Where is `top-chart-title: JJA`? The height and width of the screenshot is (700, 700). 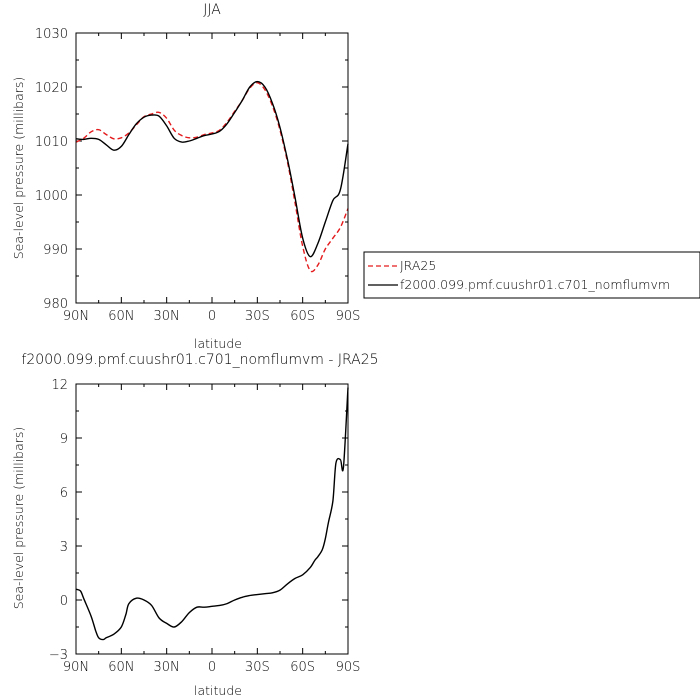
top-chart-title: JJA is located at coordinates (212, 10).